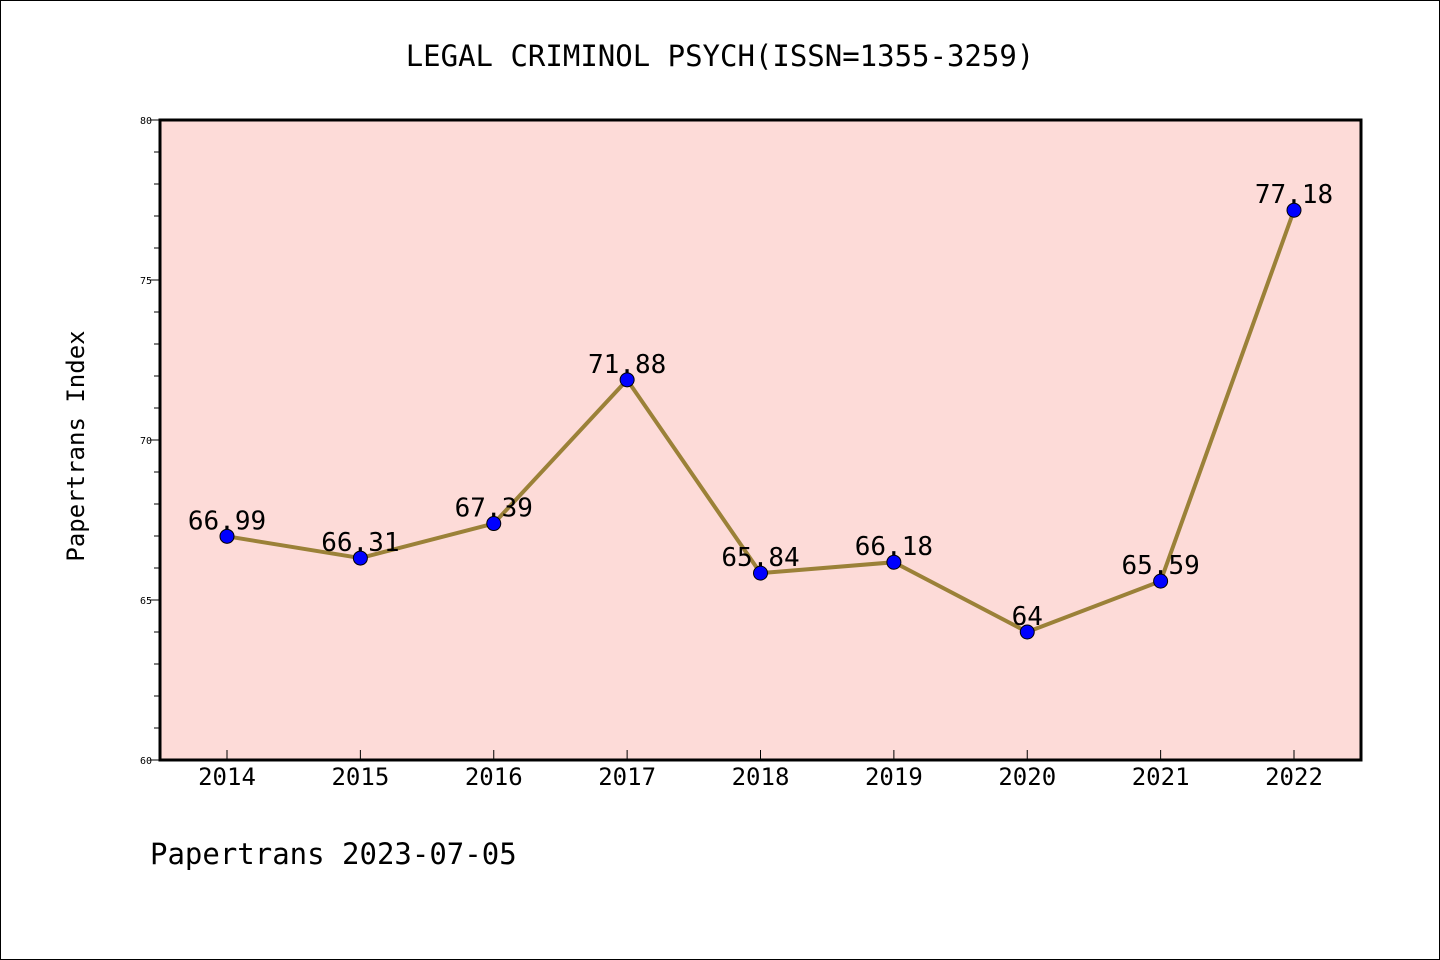 The height and width of the screenshot is (960, 1440). I want to click on data-label-2018: 65.84, so click(760, 558).